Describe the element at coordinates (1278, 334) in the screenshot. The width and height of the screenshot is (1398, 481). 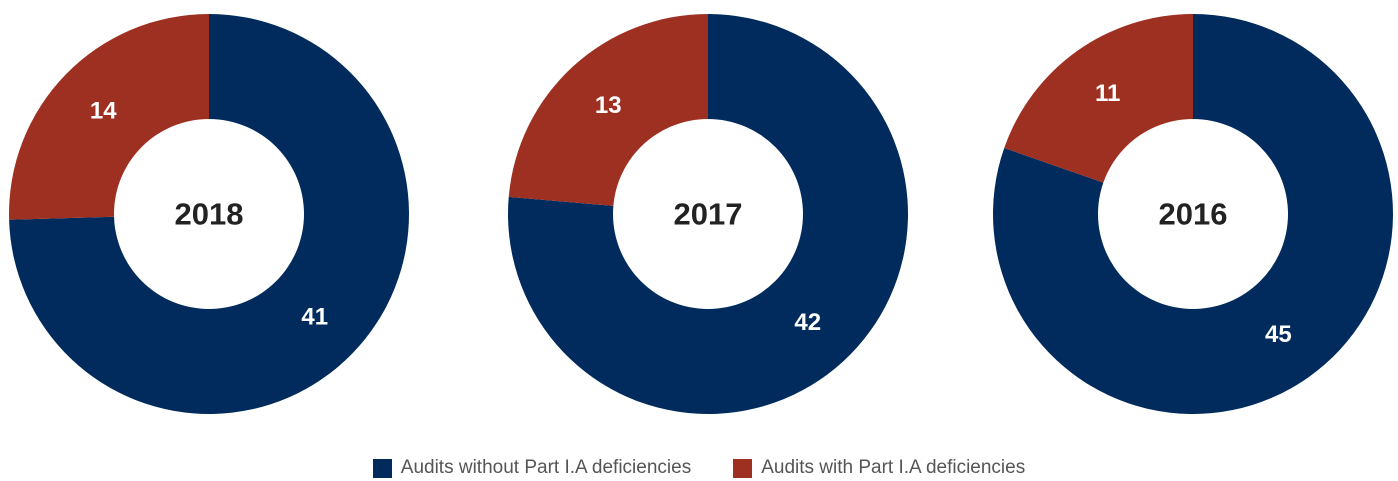
I see `value-label-without-2016: 45` at that location.